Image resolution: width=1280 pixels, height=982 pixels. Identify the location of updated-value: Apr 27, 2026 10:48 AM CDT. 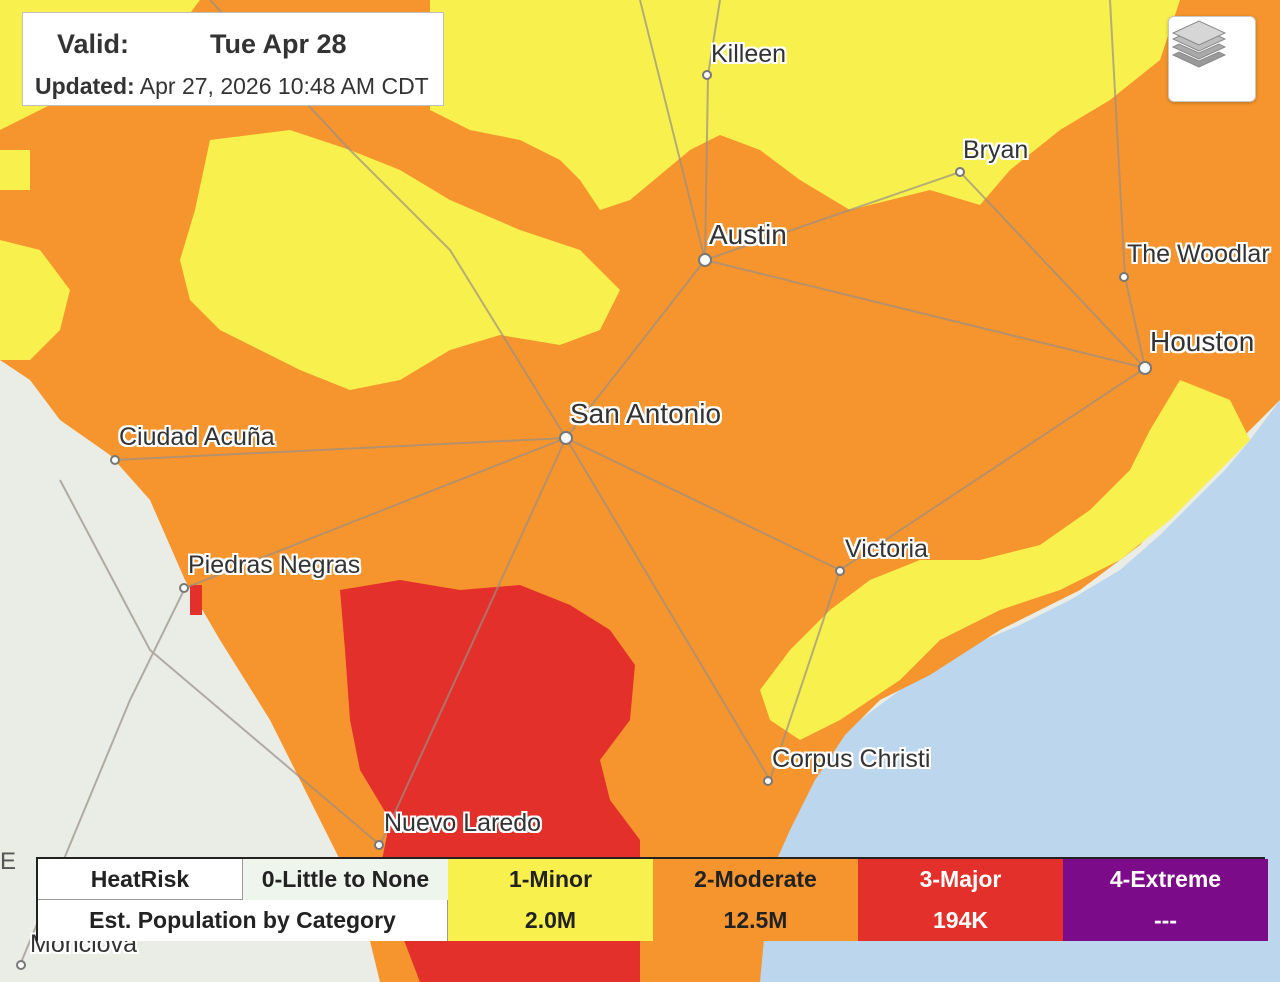
(284, 86).